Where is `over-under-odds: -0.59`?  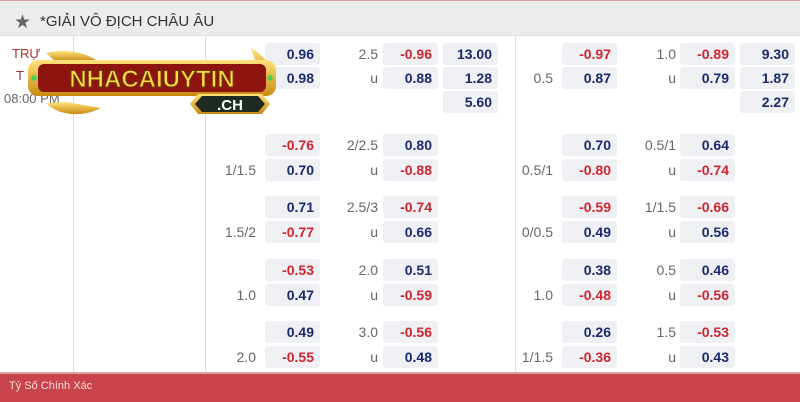 over-under-odds: -0.59 is located at coordinates (410, 295).